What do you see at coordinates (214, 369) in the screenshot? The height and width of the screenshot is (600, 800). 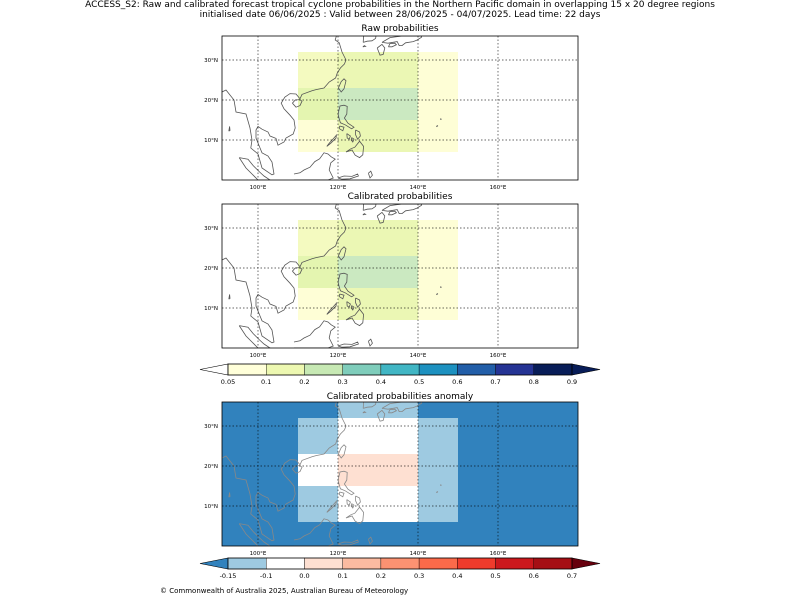 I see `colorbar-extend-min` at bounding box center [214, 369].